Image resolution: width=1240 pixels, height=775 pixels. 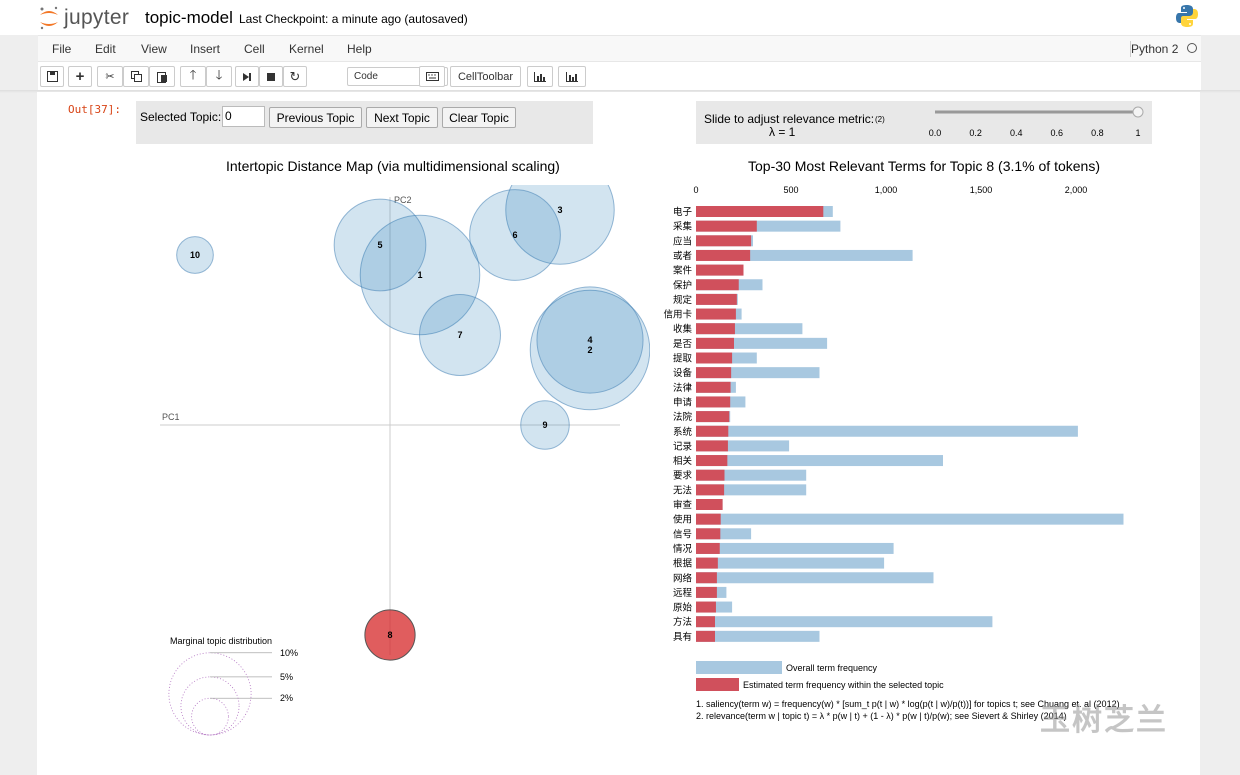 I want to click on term-label: 是否, so click(x=683, y=344).